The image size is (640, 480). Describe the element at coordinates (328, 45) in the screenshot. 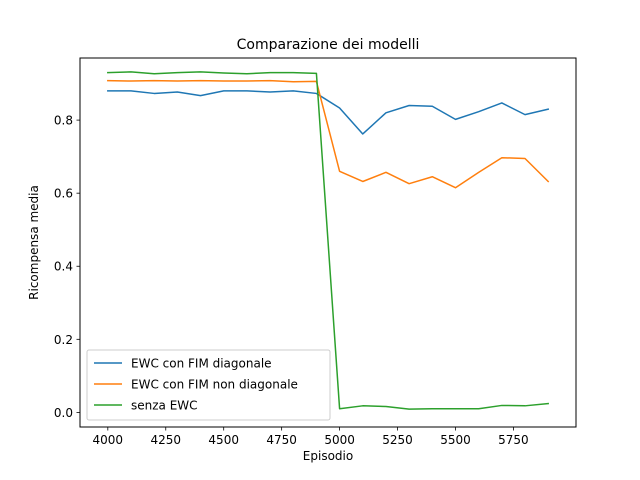

I see `chart-title: Comparazione dei modelli` at that location.